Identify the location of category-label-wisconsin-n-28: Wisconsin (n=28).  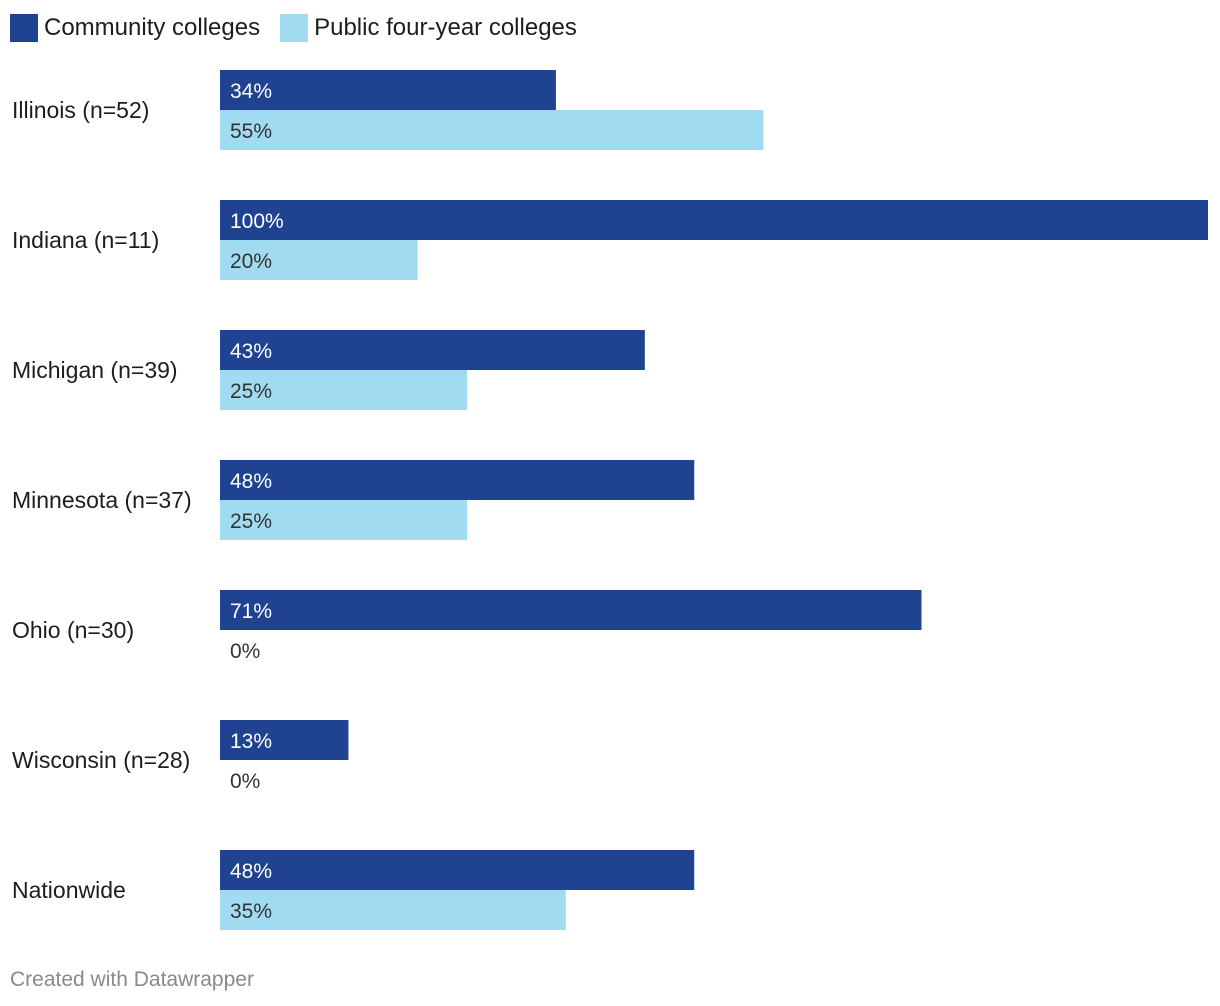
(101, 760).